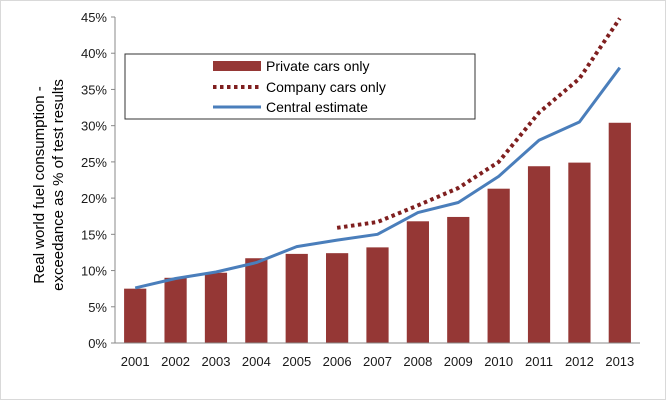  What do you see at coordinates (39, 185) in the screenshot?
I see `y-axis-label-line1: Real world fuel consumption -` at bounding box center [39, 185].